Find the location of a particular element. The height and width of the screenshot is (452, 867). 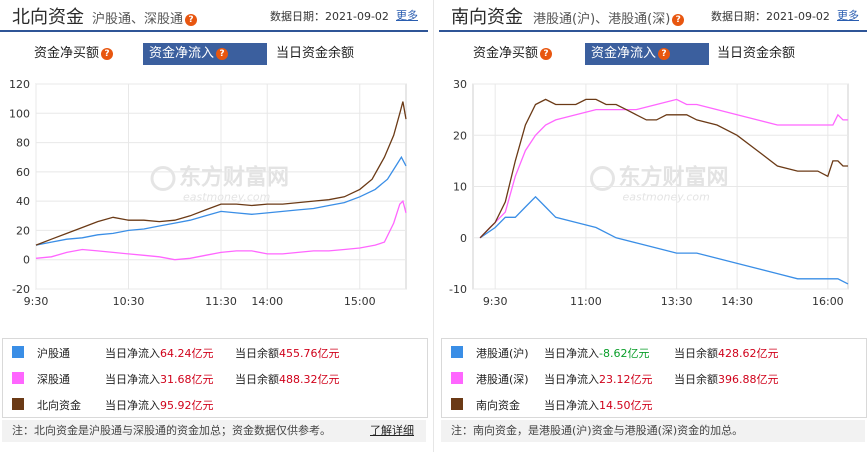

legend-row: 南向资金 当日净流入14.50亿元 is located at coordinates (654, 404).